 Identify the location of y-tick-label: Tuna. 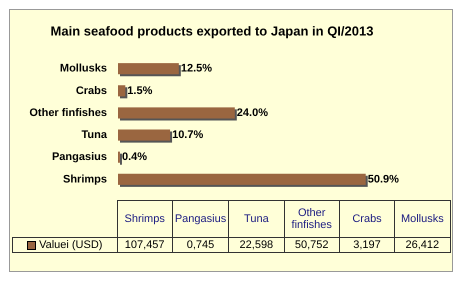
(95, 135).